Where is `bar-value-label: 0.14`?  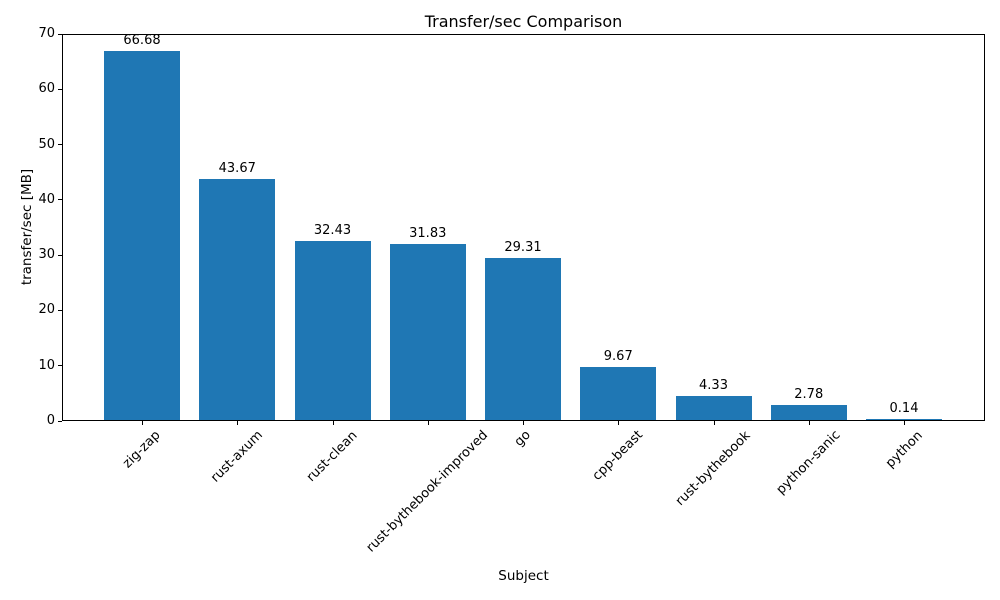 bar-value-label: 0.14 is located at coordinates (904, 409).